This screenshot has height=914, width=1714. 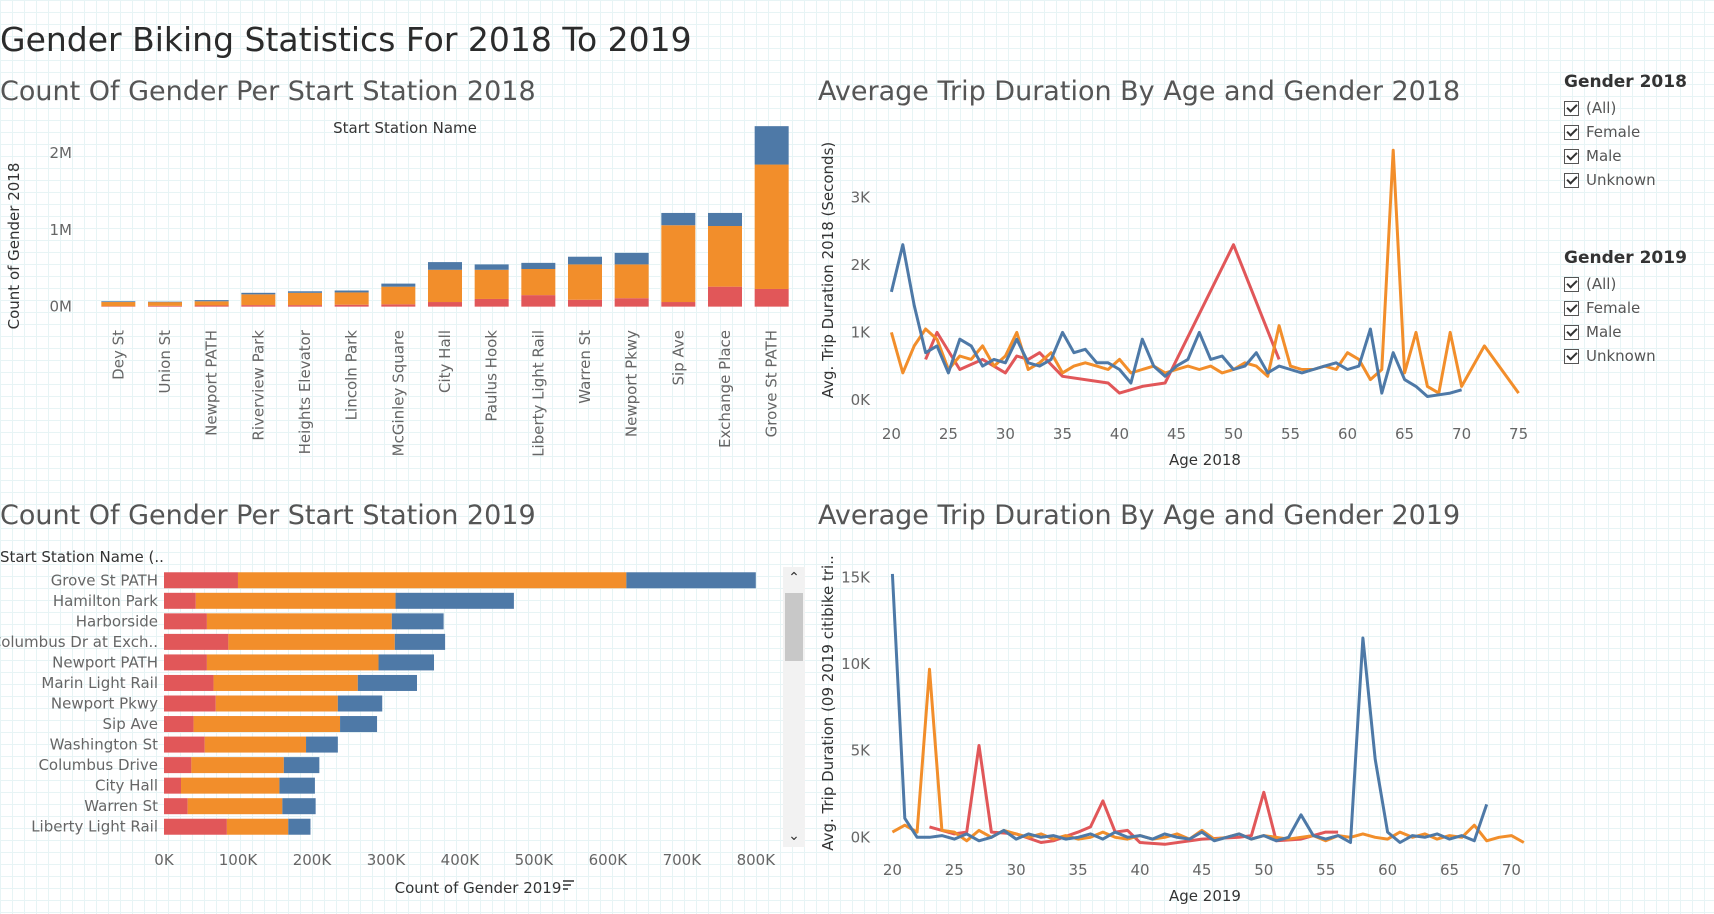 I want to click on legend-item-label: Female, so click(x=1613, y=308).